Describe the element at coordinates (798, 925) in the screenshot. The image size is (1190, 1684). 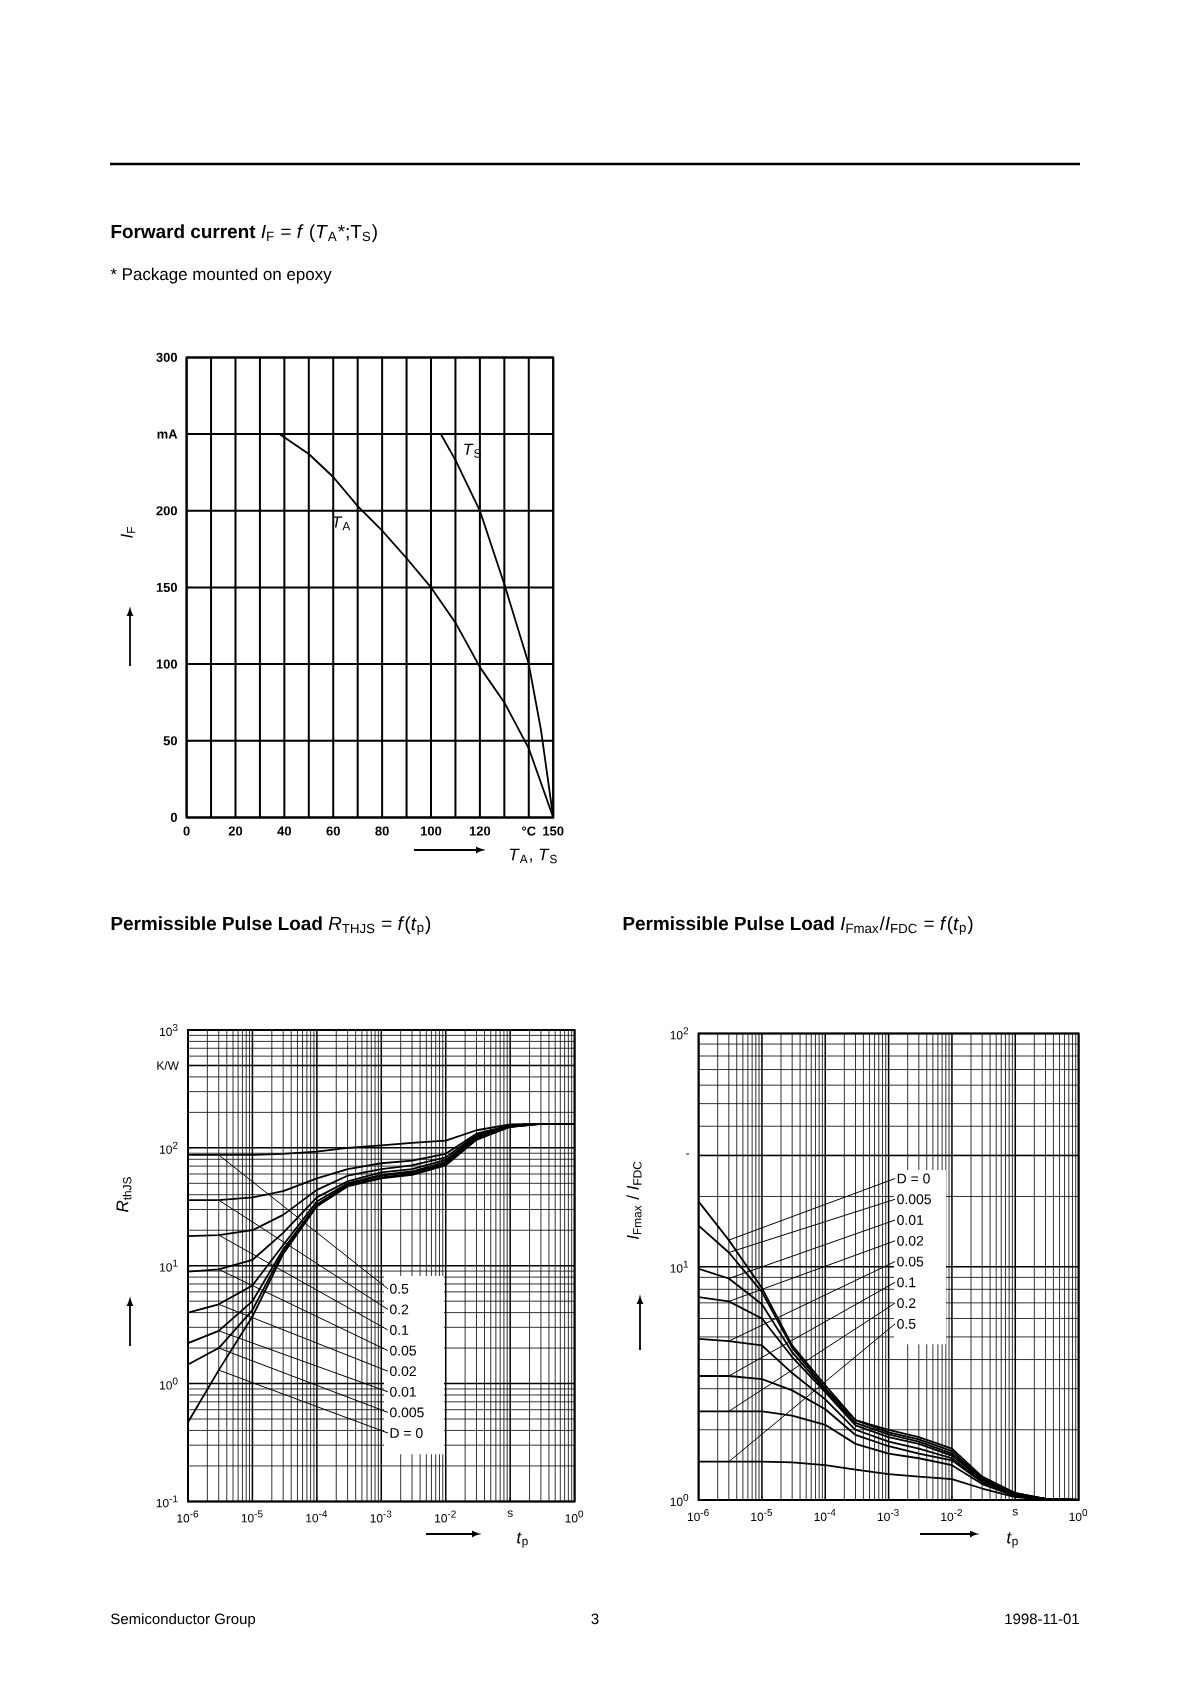
I see `chart-title: Permissible Pulse Load I$_{Fmax}$/I$_{FDC}$ = f(t$_{p}$)` at that location.